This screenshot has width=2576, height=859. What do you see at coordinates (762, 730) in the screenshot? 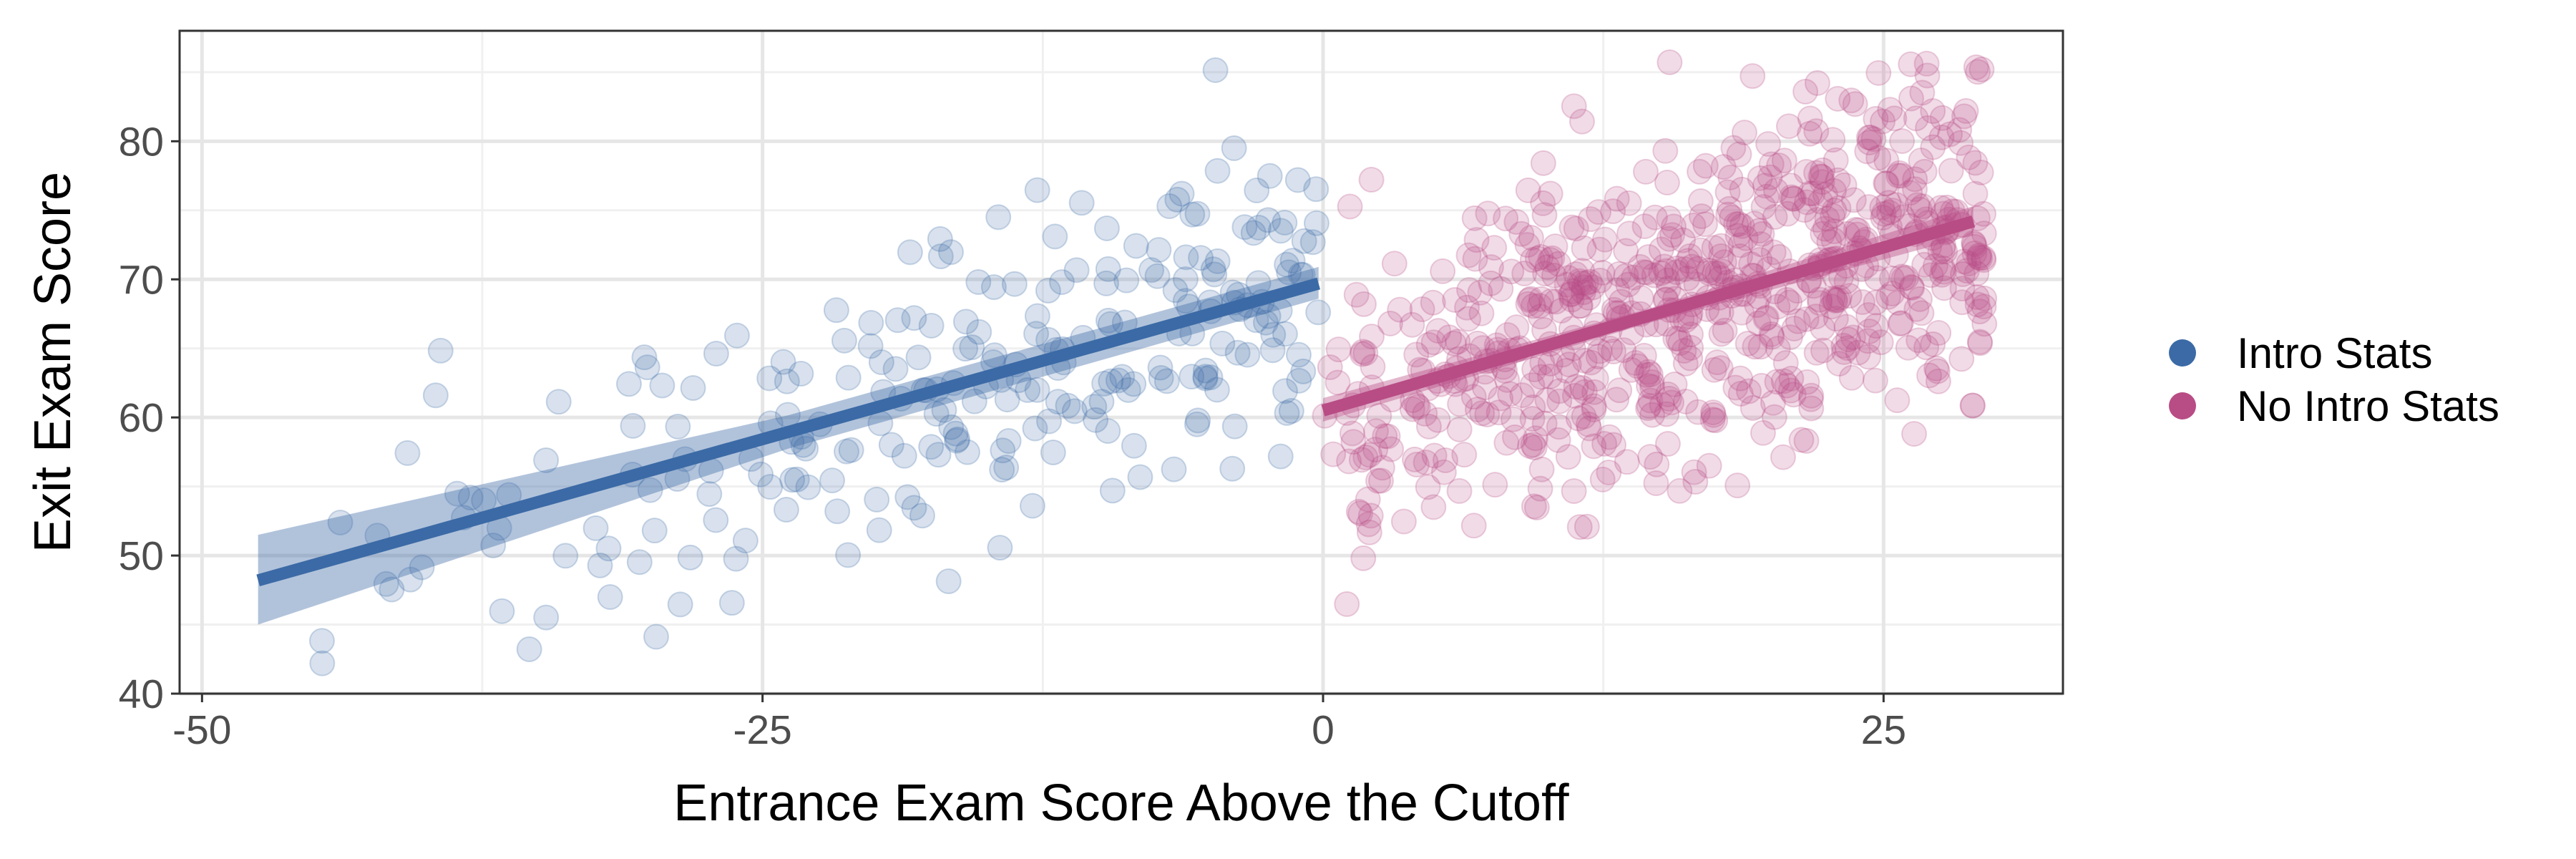
I see `x-tick-label: -25` at bounding box center [762, 730].